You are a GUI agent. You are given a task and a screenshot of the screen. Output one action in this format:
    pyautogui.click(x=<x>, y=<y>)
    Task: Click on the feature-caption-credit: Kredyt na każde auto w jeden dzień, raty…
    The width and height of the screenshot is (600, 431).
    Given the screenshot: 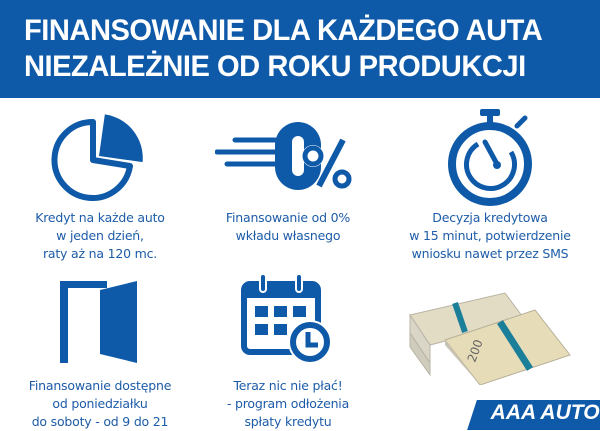 What is the action you would take?
    pyautogui.click(x=105, y=236)
    